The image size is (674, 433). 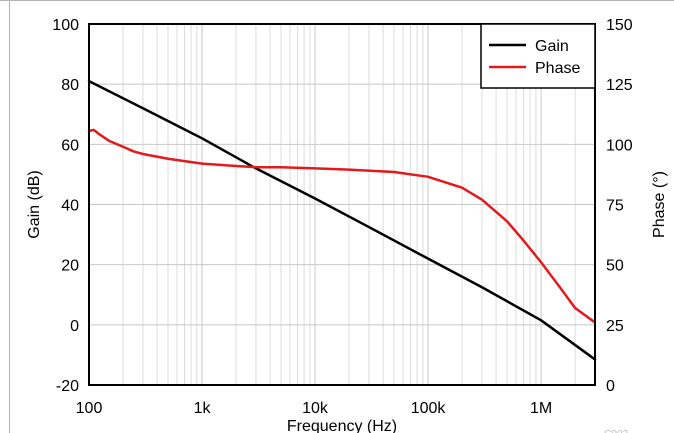 I want to click on figure-id: C002, so click(x=616, y=431).